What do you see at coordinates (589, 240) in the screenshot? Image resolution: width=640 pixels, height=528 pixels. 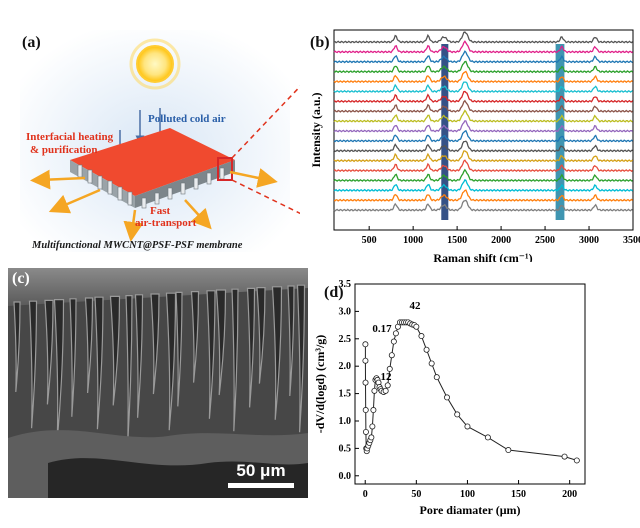 I see `raman-xtick-label: 3000` at bounding box center [589, 240].